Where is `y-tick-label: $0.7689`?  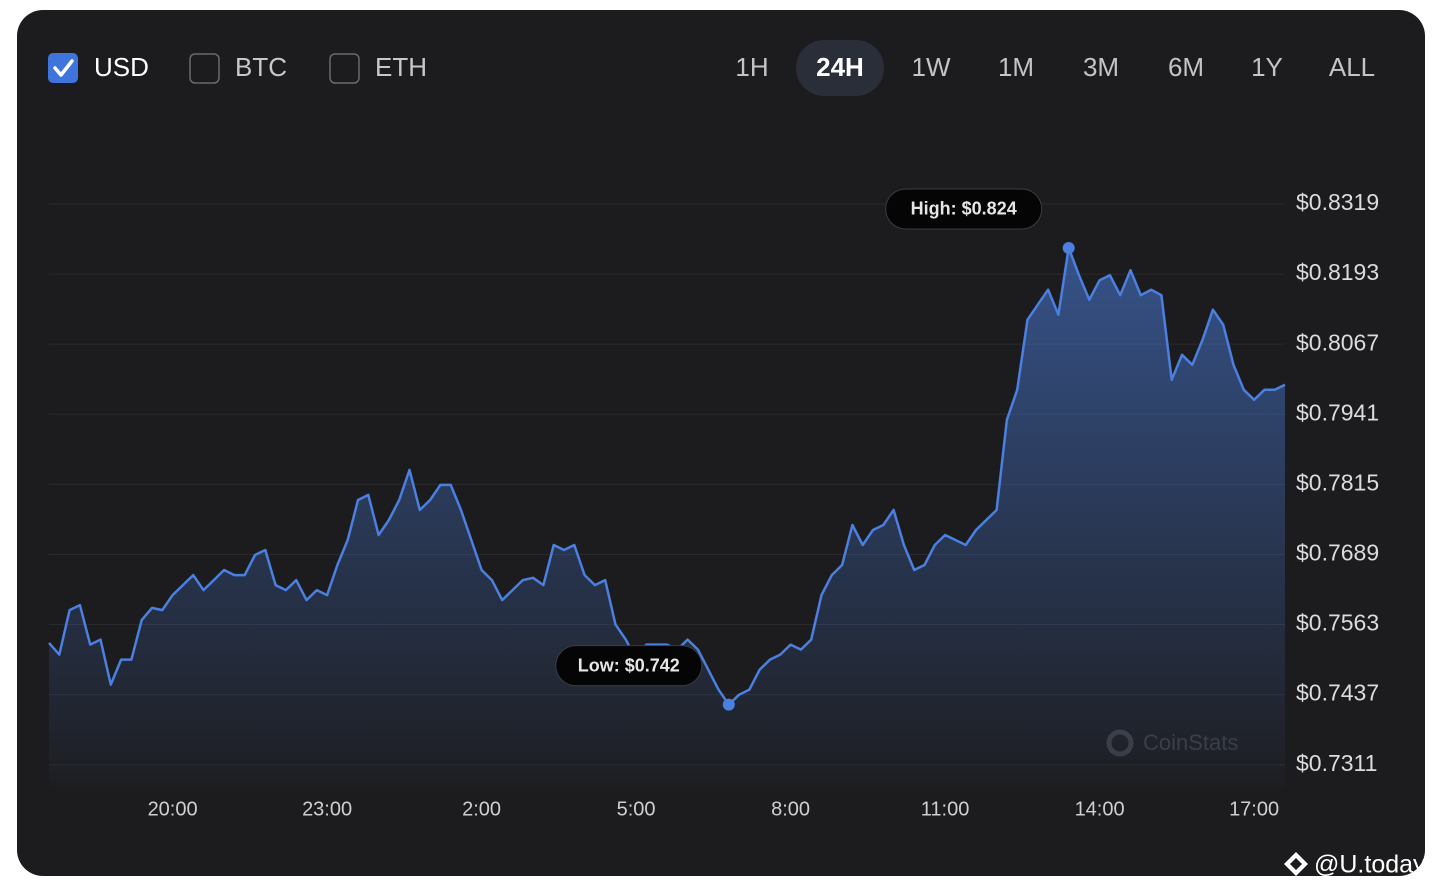
y-tick-label: $0.7689 is located at coordinates (1337, 553).